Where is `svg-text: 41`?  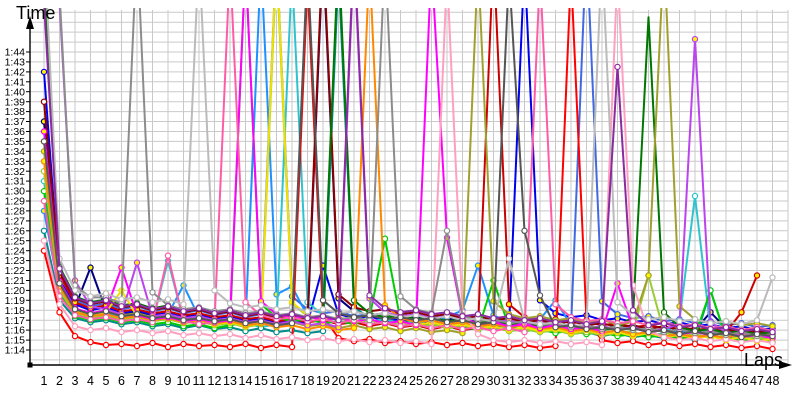
svg-text: 41 is located at coordinates (664, 381).